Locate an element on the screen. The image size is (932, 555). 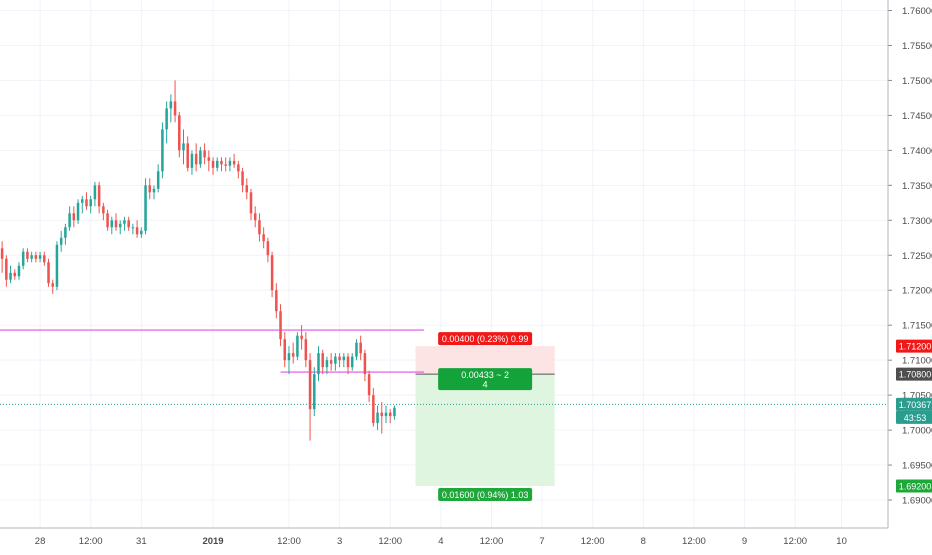
y-tick-label: 1.69000 is located at coordinates (917, 501).